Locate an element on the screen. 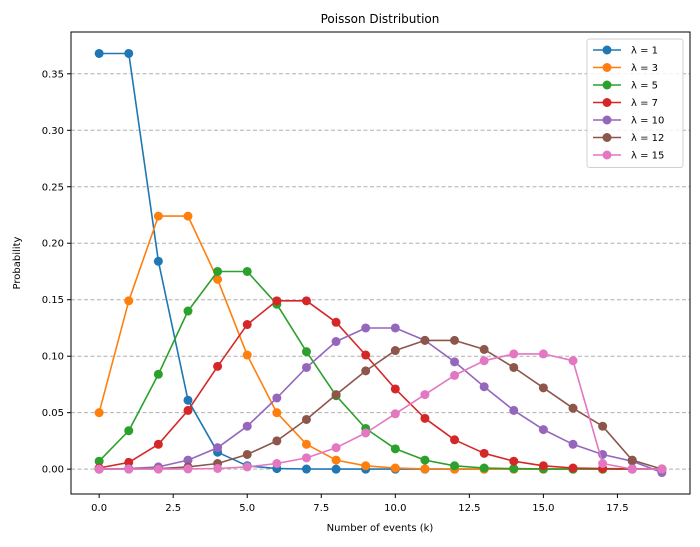 This screenshot has height=547, width=700. legend: λ = 1 λ = 3 λ = 5 λ = 7 λ = 10 λ = 12 λ = 15 is located at coordinates (635, 103).